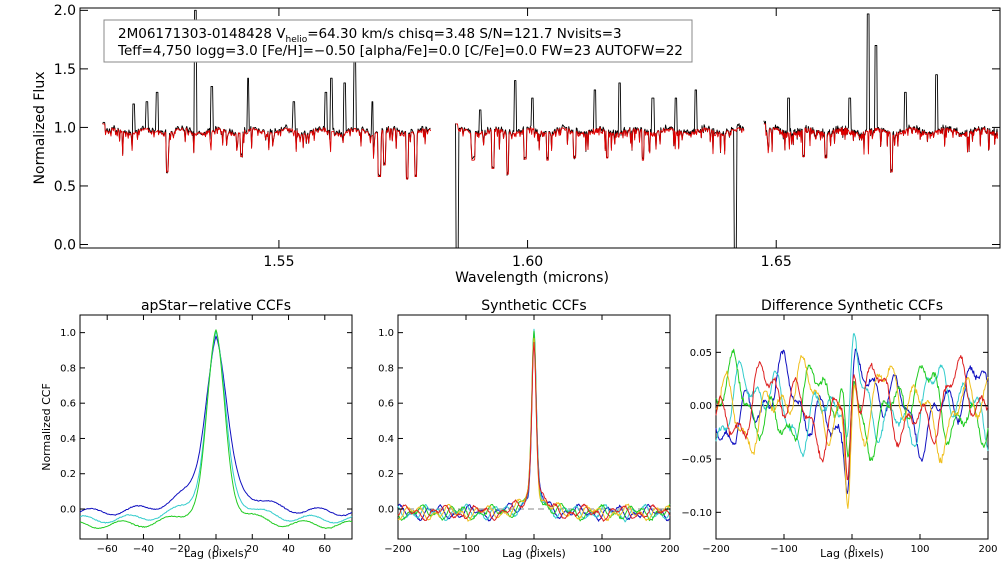 This screenshot has width=1008, height=576. What do you see at coordinates (179, 549) in the screenshot?
I see `xtick-label: −20` at bounding box center [179, 549].